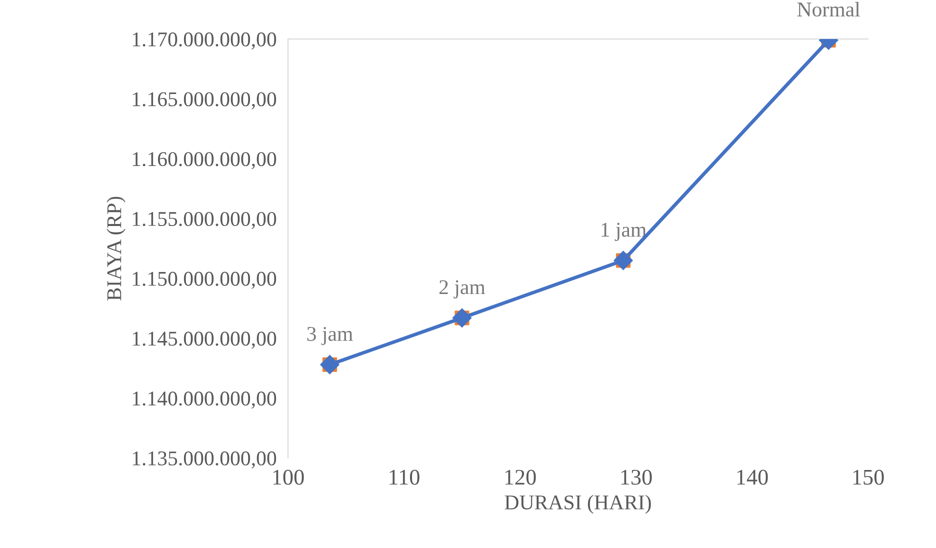  What do you see at coordinates (204, 400) in the screenshot?
I see `y-tick-label: 1.140.000.000,00` at bounding box center [204, 400].